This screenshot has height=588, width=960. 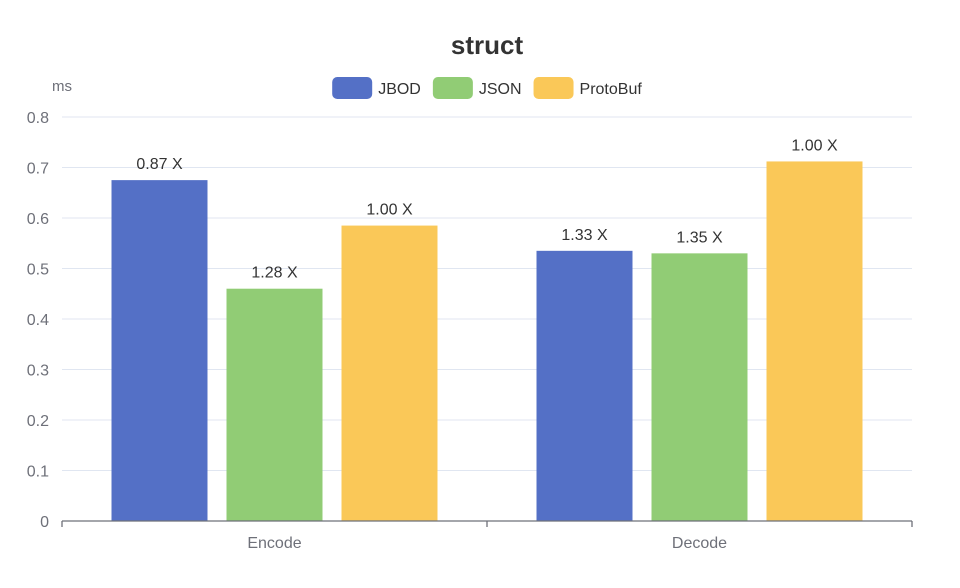 I want to click on y-tick-label: 0.1, so click(x=38, y=472).